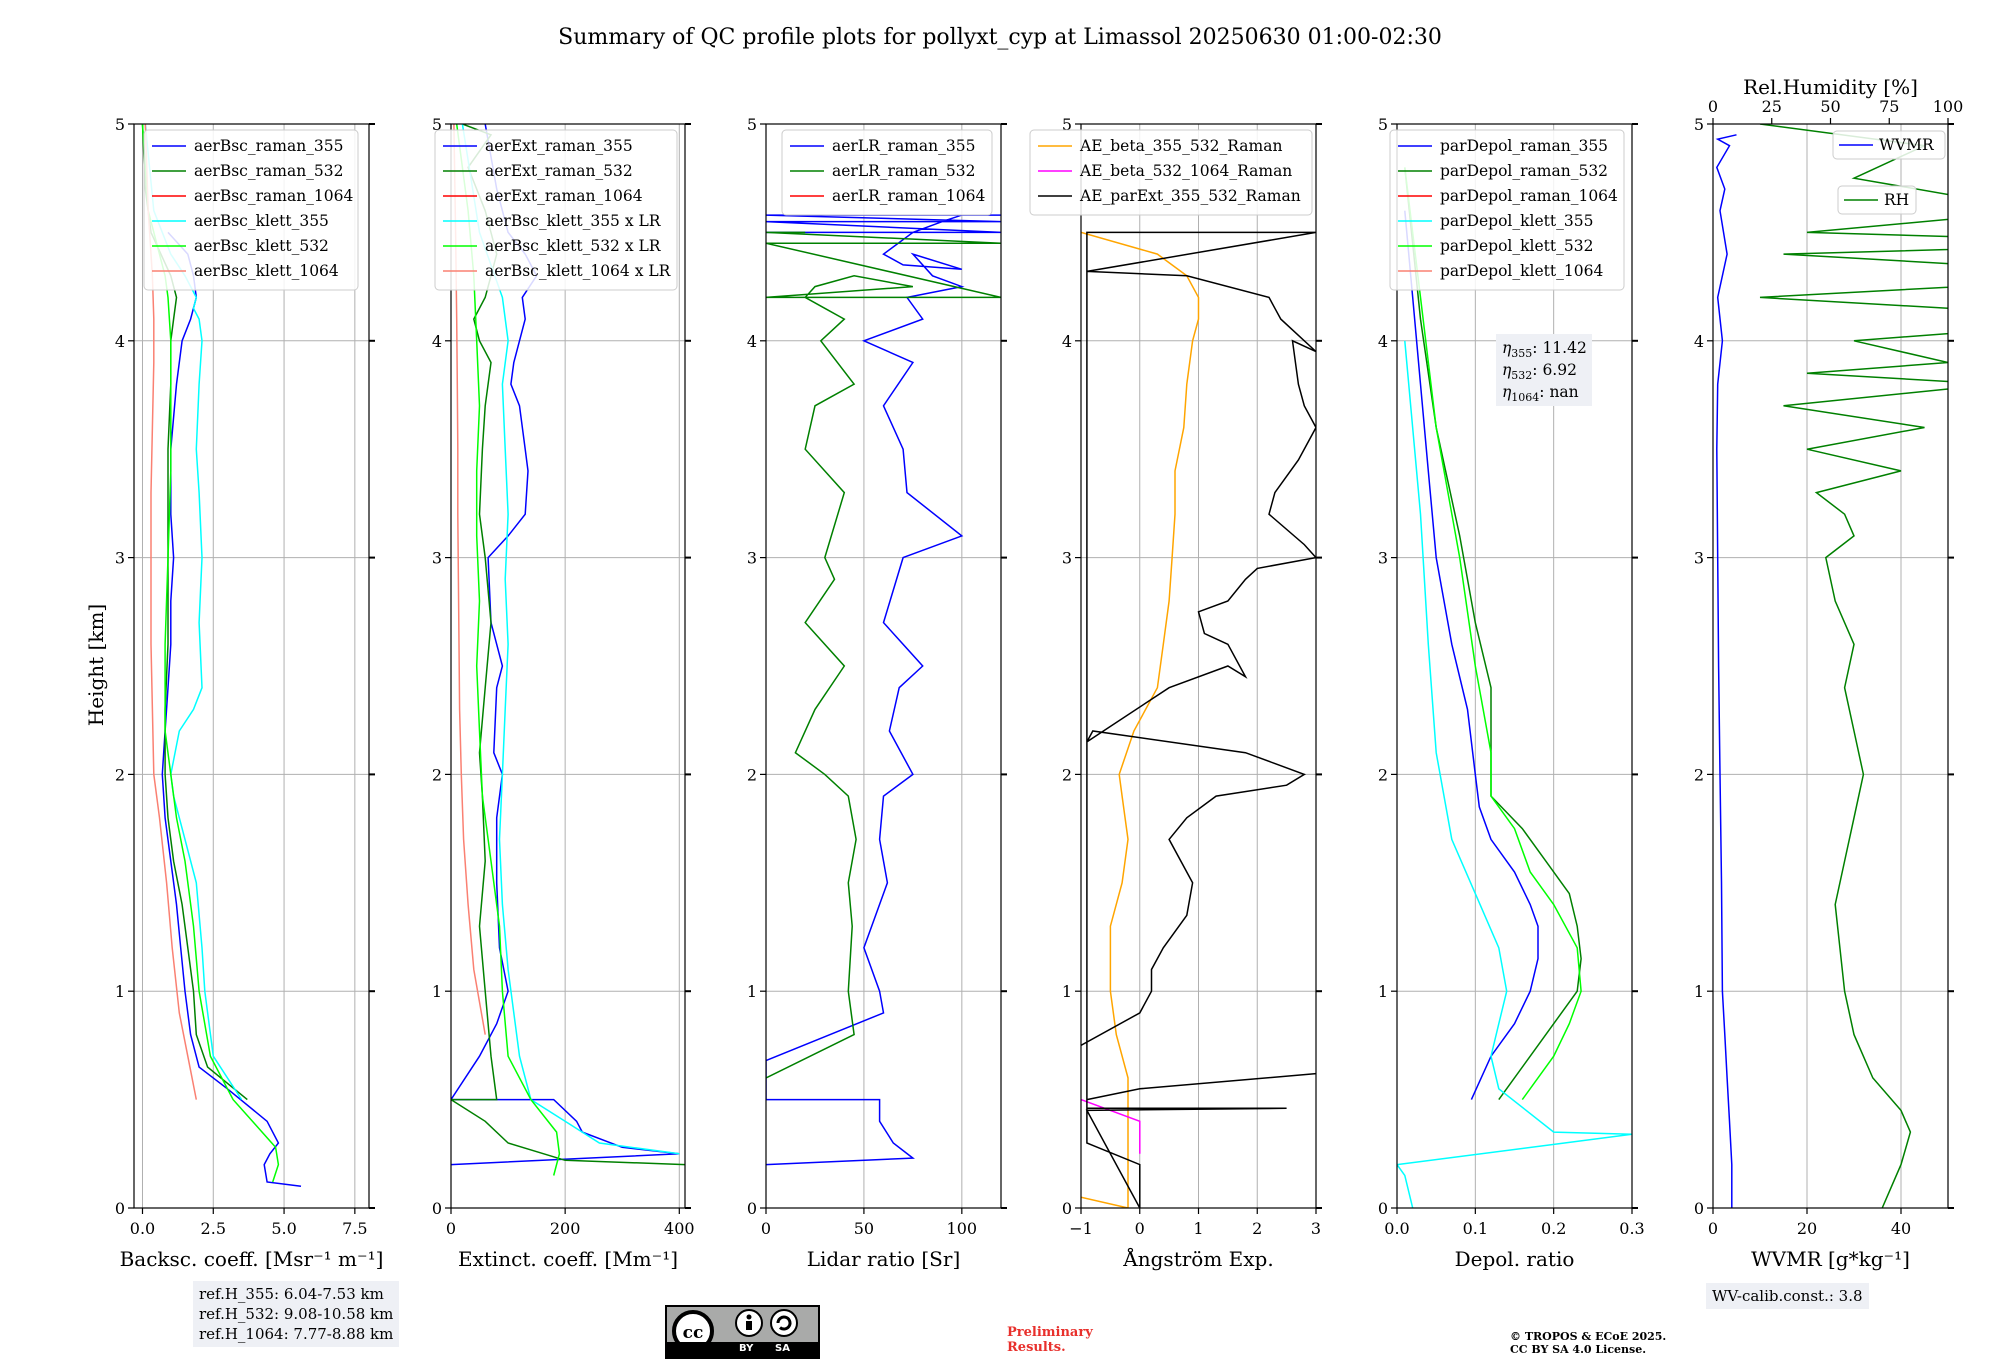  I want to click on cc-logo-icon: cc, so click(735, 1326).